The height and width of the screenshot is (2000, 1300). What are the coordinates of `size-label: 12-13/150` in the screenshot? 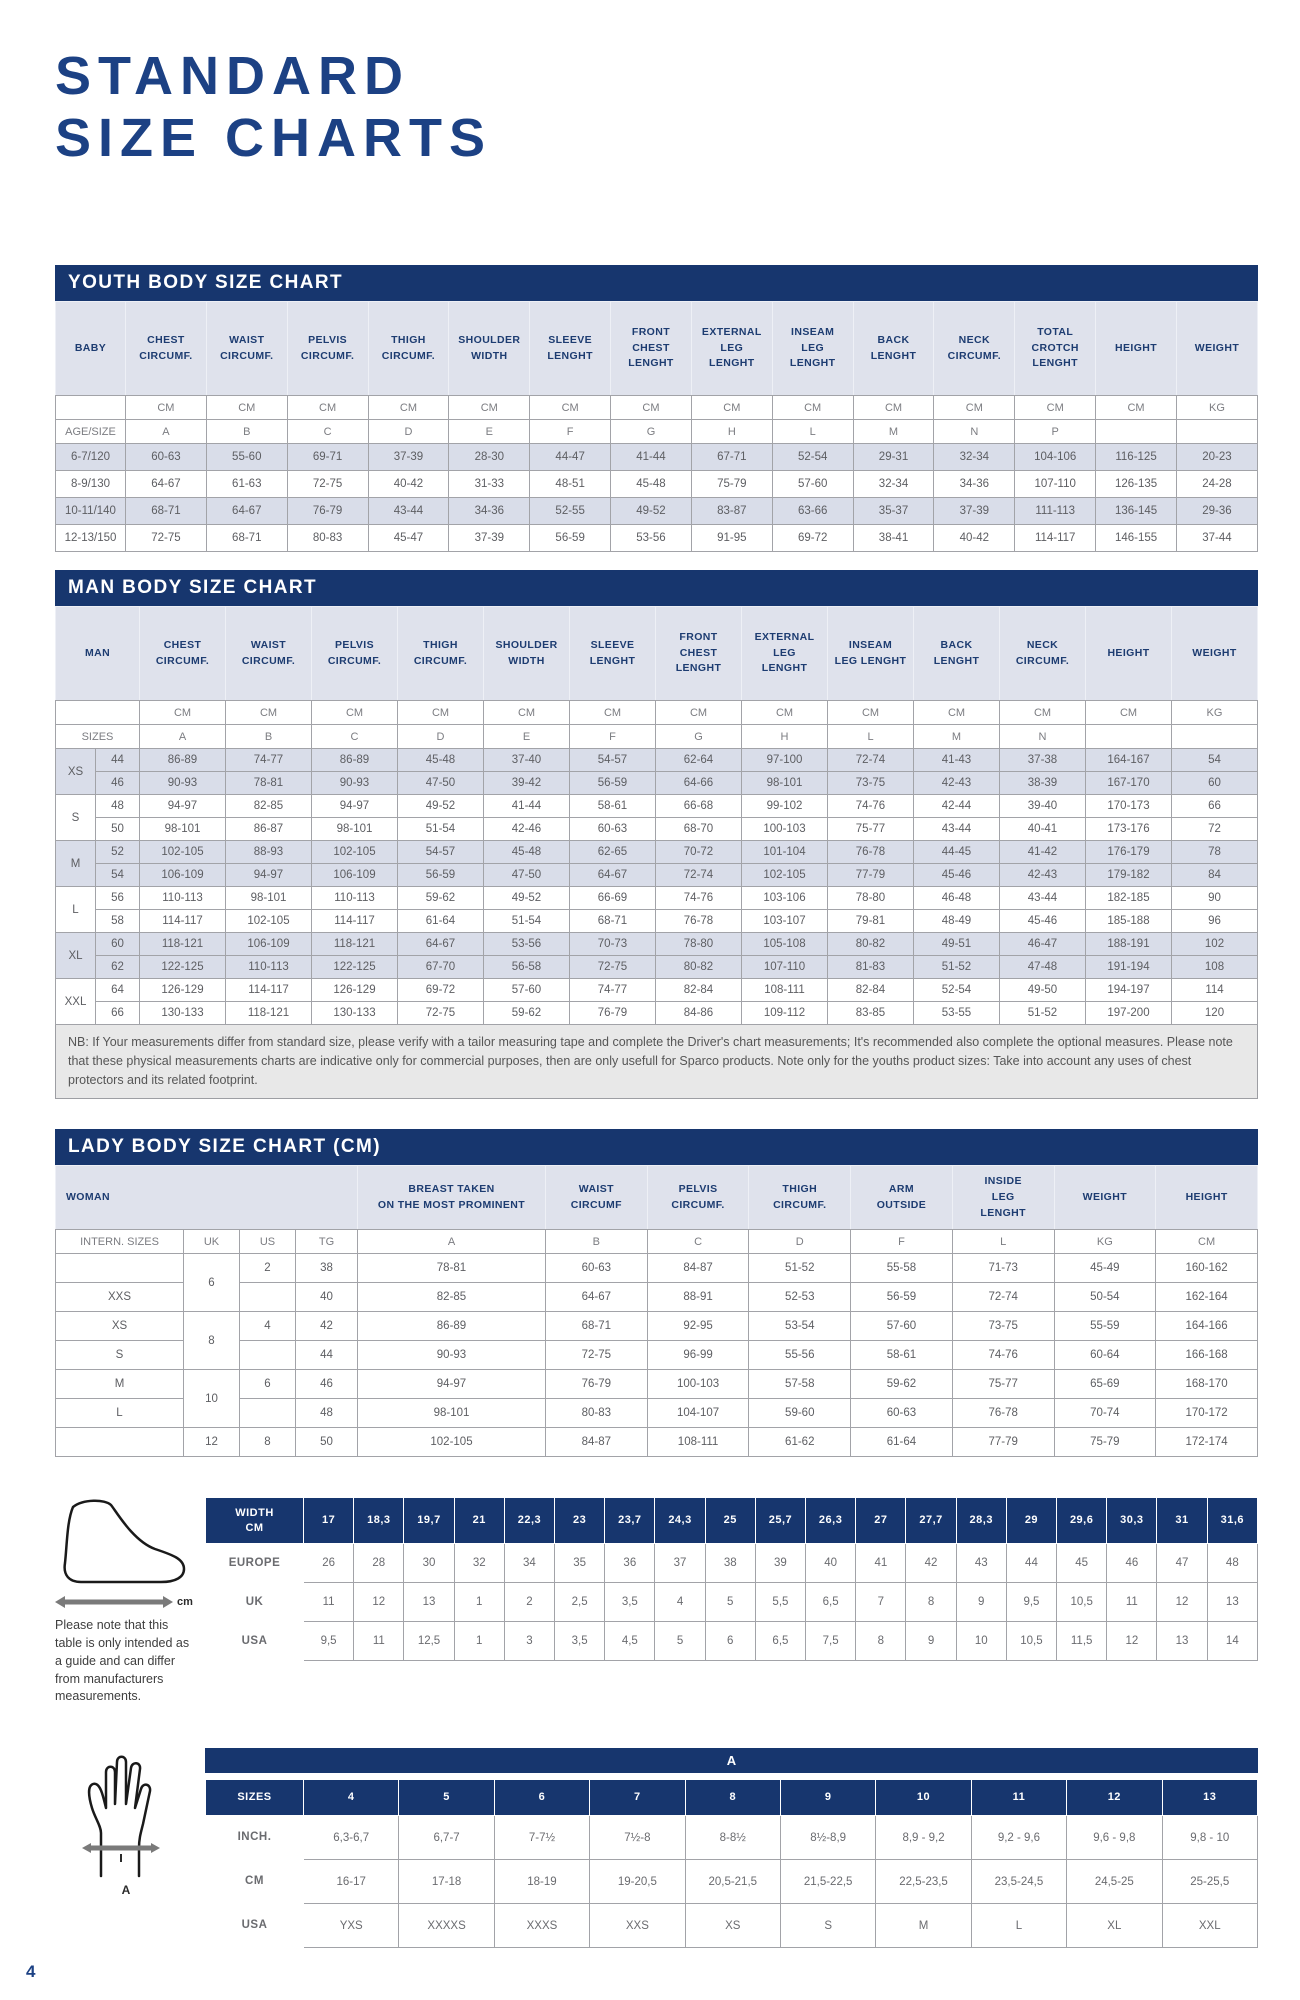 It's located at (90, 538).